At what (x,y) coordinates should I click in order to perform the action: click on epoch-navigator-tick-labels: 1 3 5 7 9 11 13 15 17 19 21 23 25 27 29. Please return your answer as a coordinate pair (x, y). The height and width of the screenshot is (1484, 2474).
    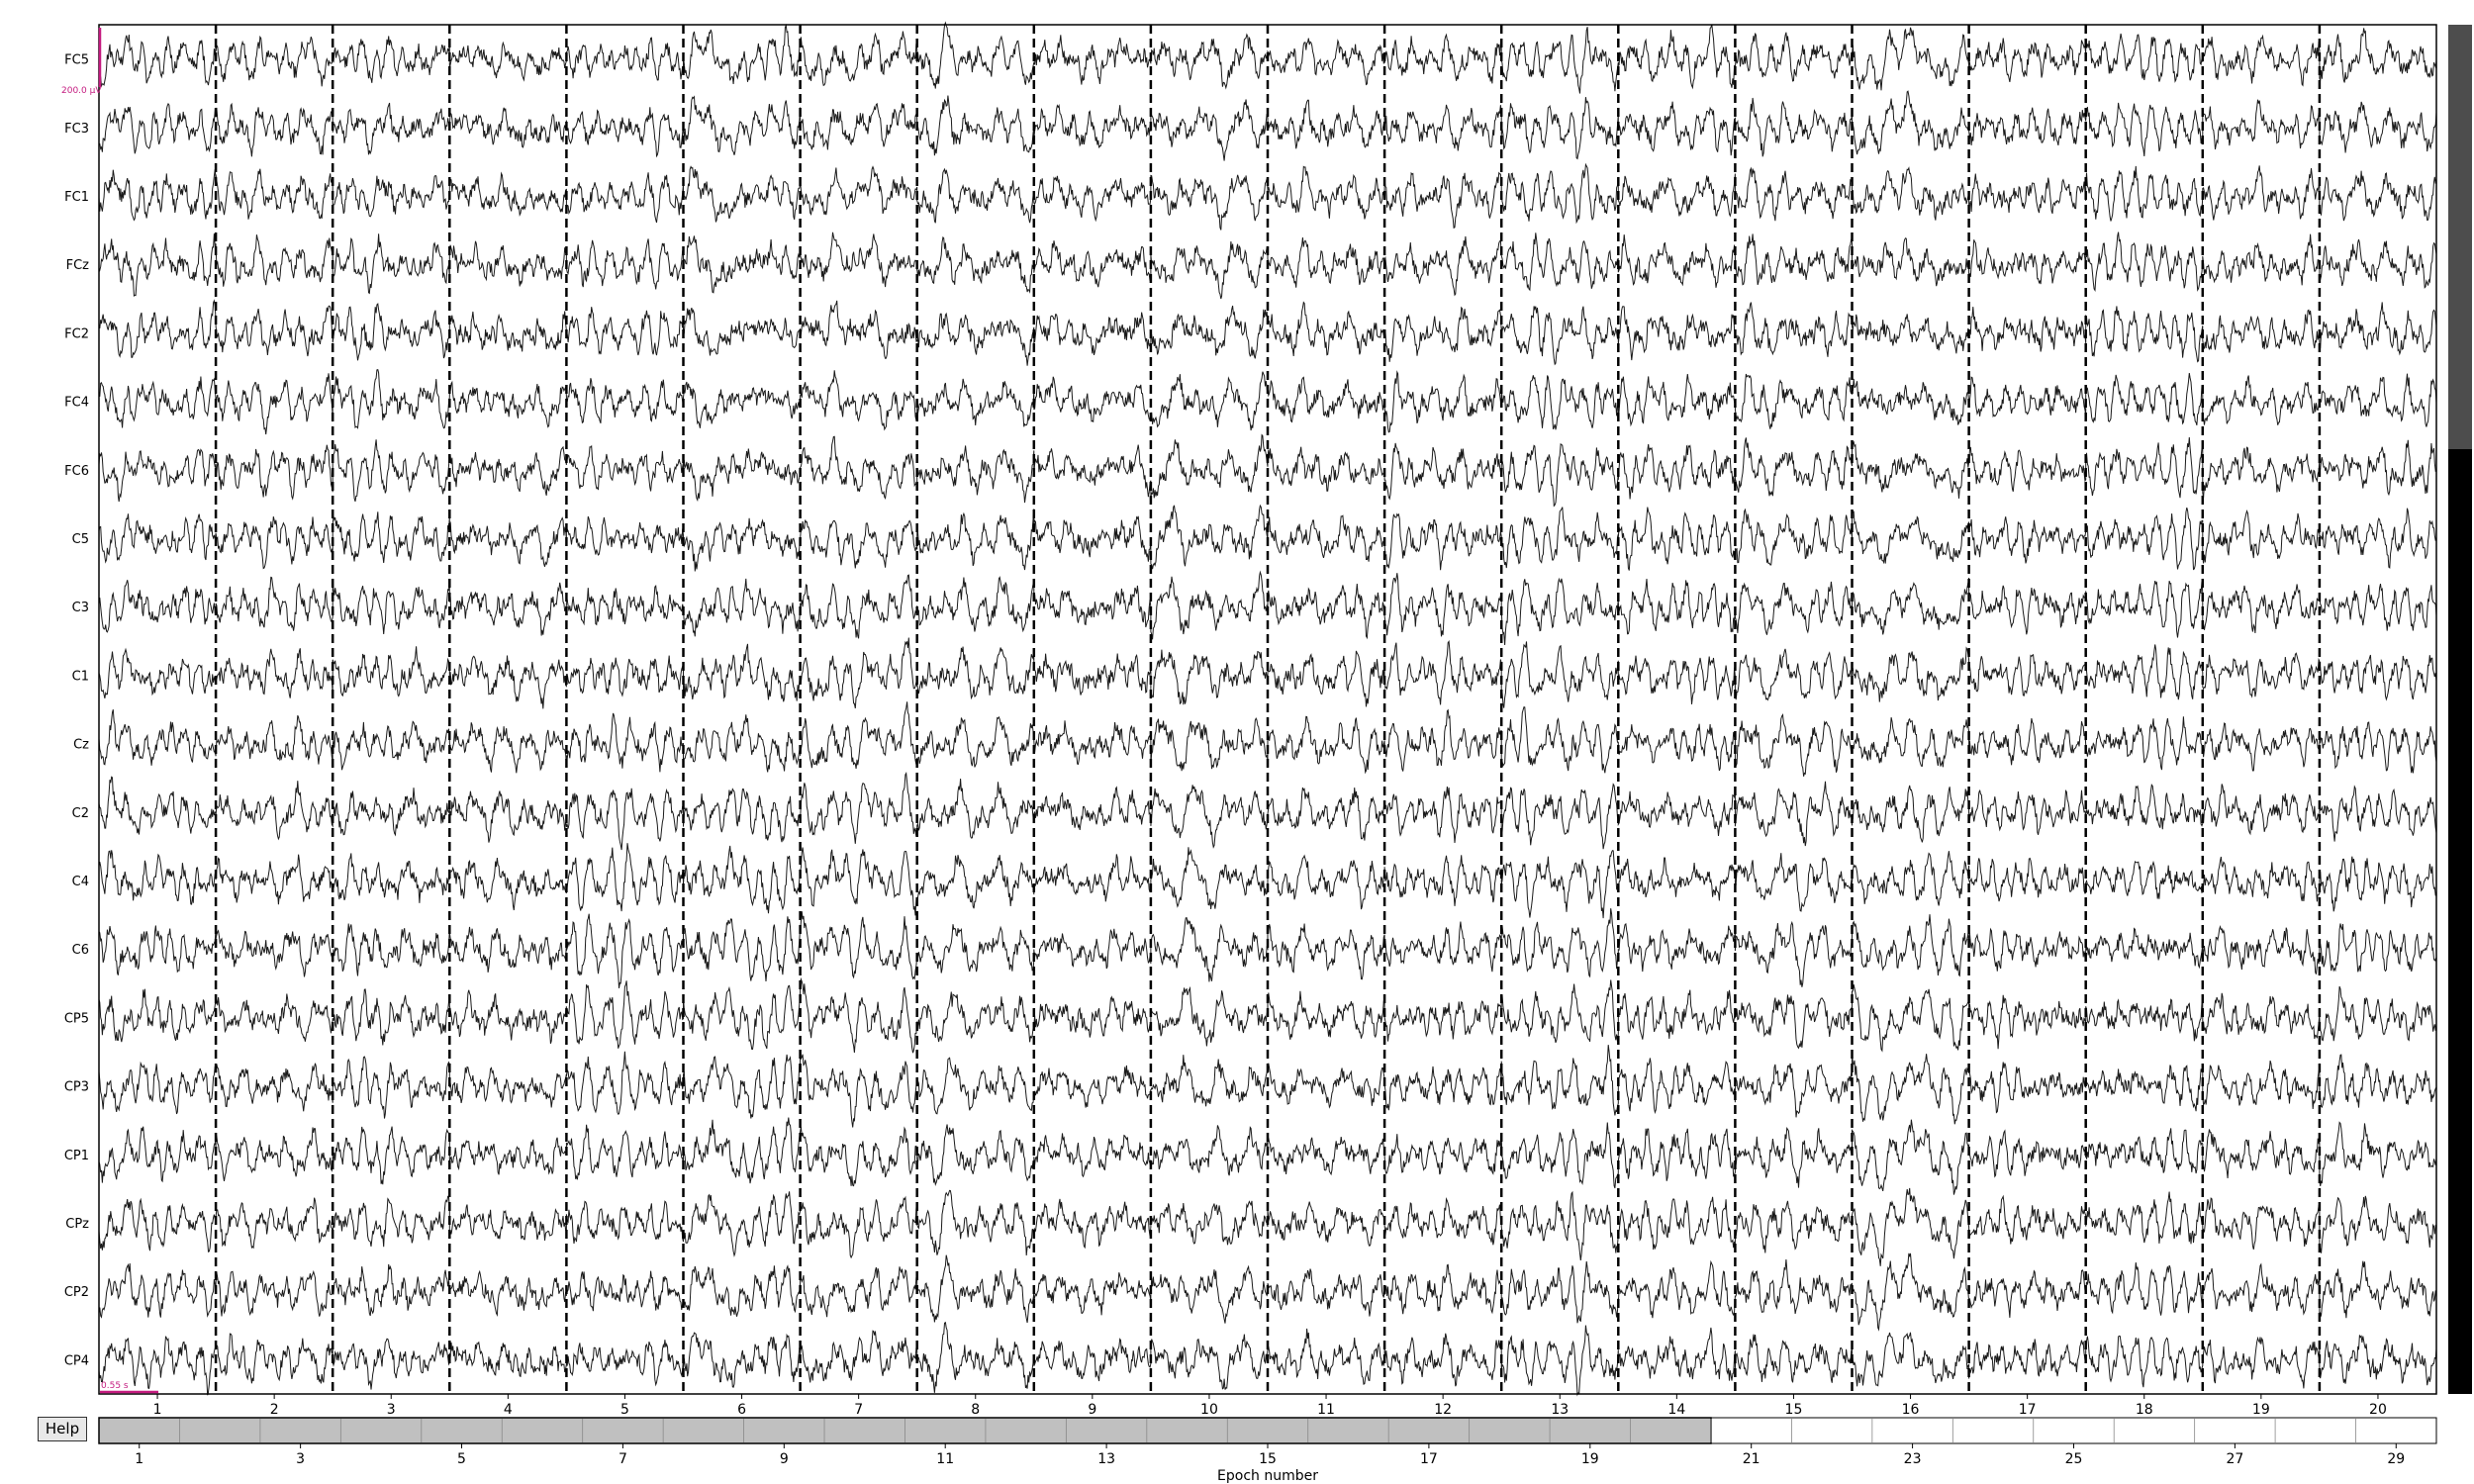
    Looking at the image, I should click on (1270, 1455).